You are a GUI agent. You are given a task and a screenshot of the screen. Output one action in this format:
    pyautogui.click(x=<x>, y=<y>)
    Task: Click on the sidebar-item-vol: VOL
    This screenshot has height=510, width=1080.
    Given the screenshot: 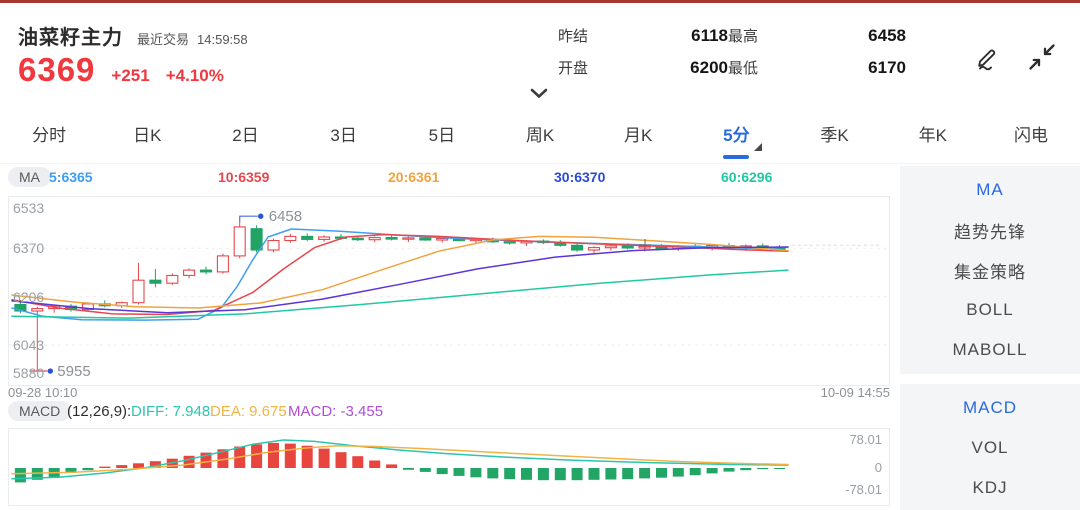 What is the action you would take?
    pyautogui.click(x=990, y=447)
    